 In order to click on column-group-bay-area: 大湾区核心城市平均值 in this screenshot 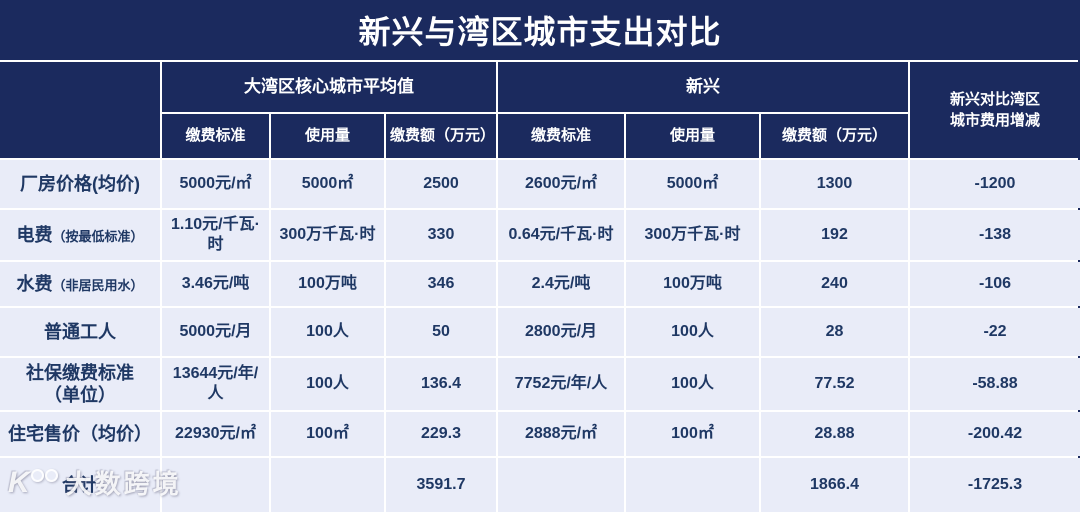, I will do `click(329, 87)`.